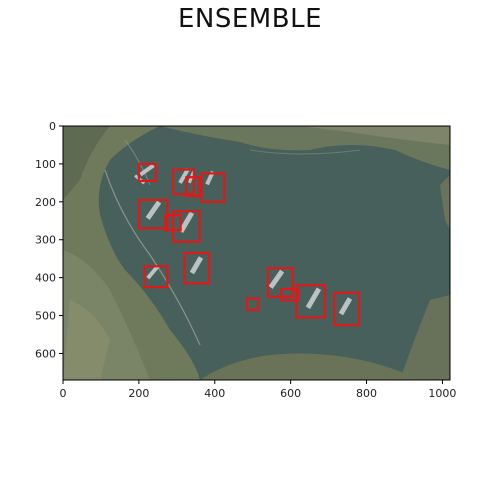 The width and height of the screenshot is (500, 500). What do you see at coordinates (250, 19) in the screenshot?
I see `chart-title: ENSEMBLE` at bounding box center [250, 19].